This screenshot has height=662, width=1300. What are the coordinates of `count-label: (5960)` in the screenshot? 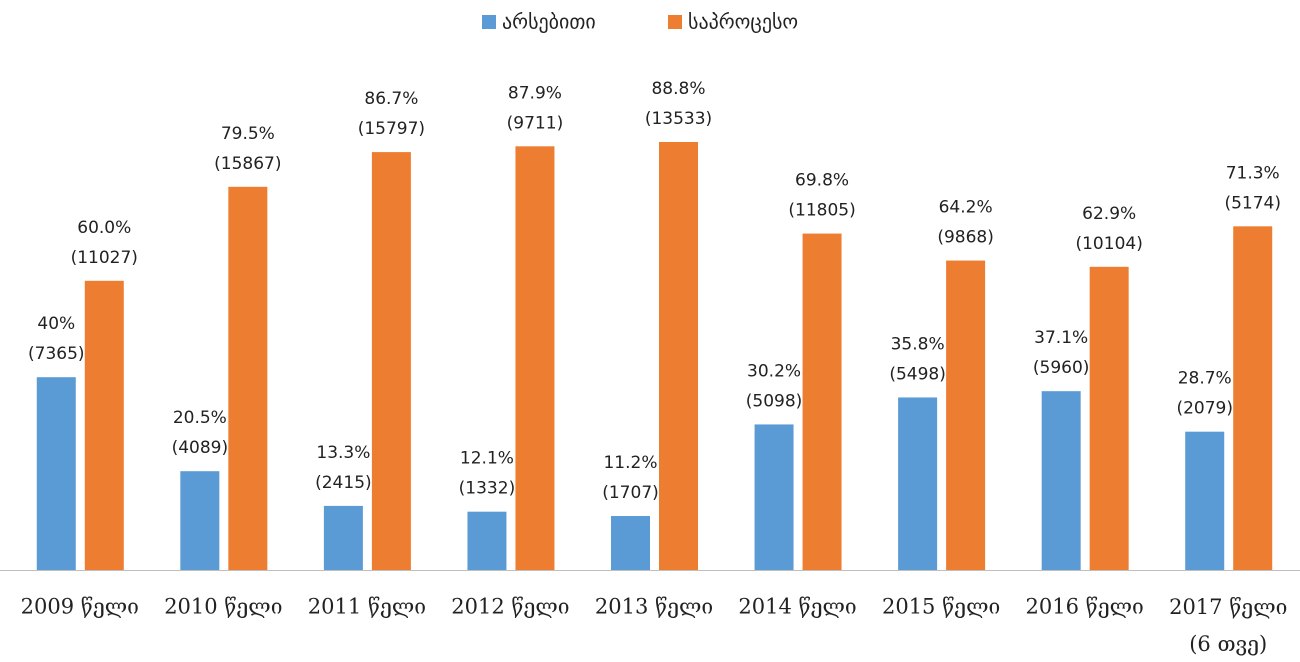 It's located at (1061, 368).